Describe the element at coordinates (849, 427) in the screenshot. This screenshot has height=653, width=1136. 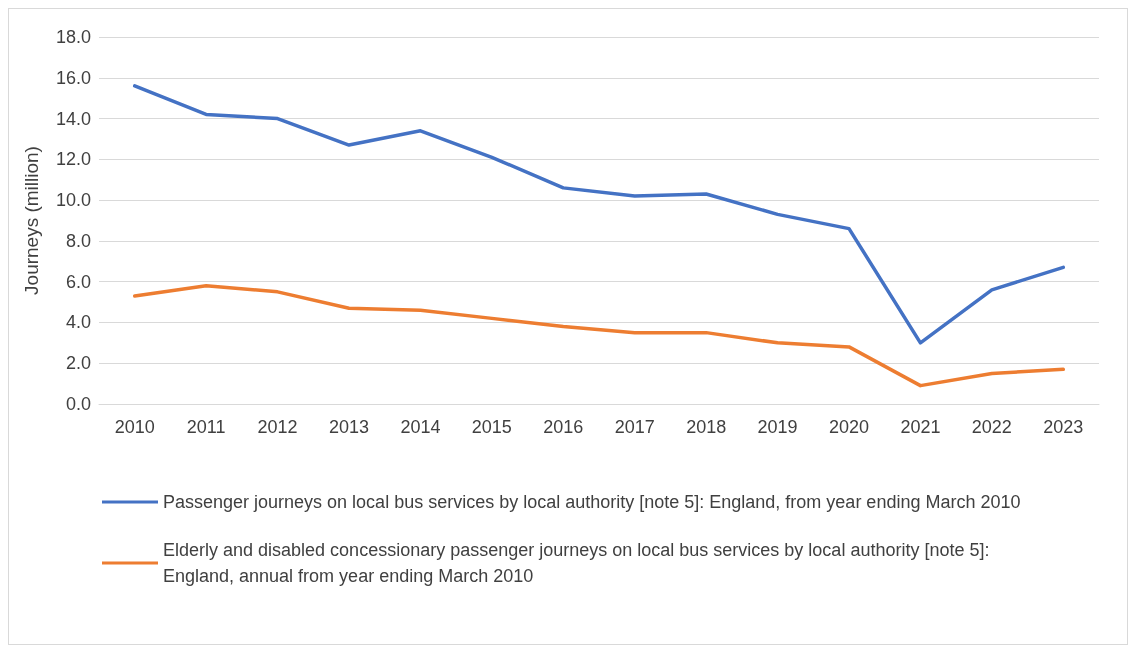
I see `x-tick-label: 2020` at that location.